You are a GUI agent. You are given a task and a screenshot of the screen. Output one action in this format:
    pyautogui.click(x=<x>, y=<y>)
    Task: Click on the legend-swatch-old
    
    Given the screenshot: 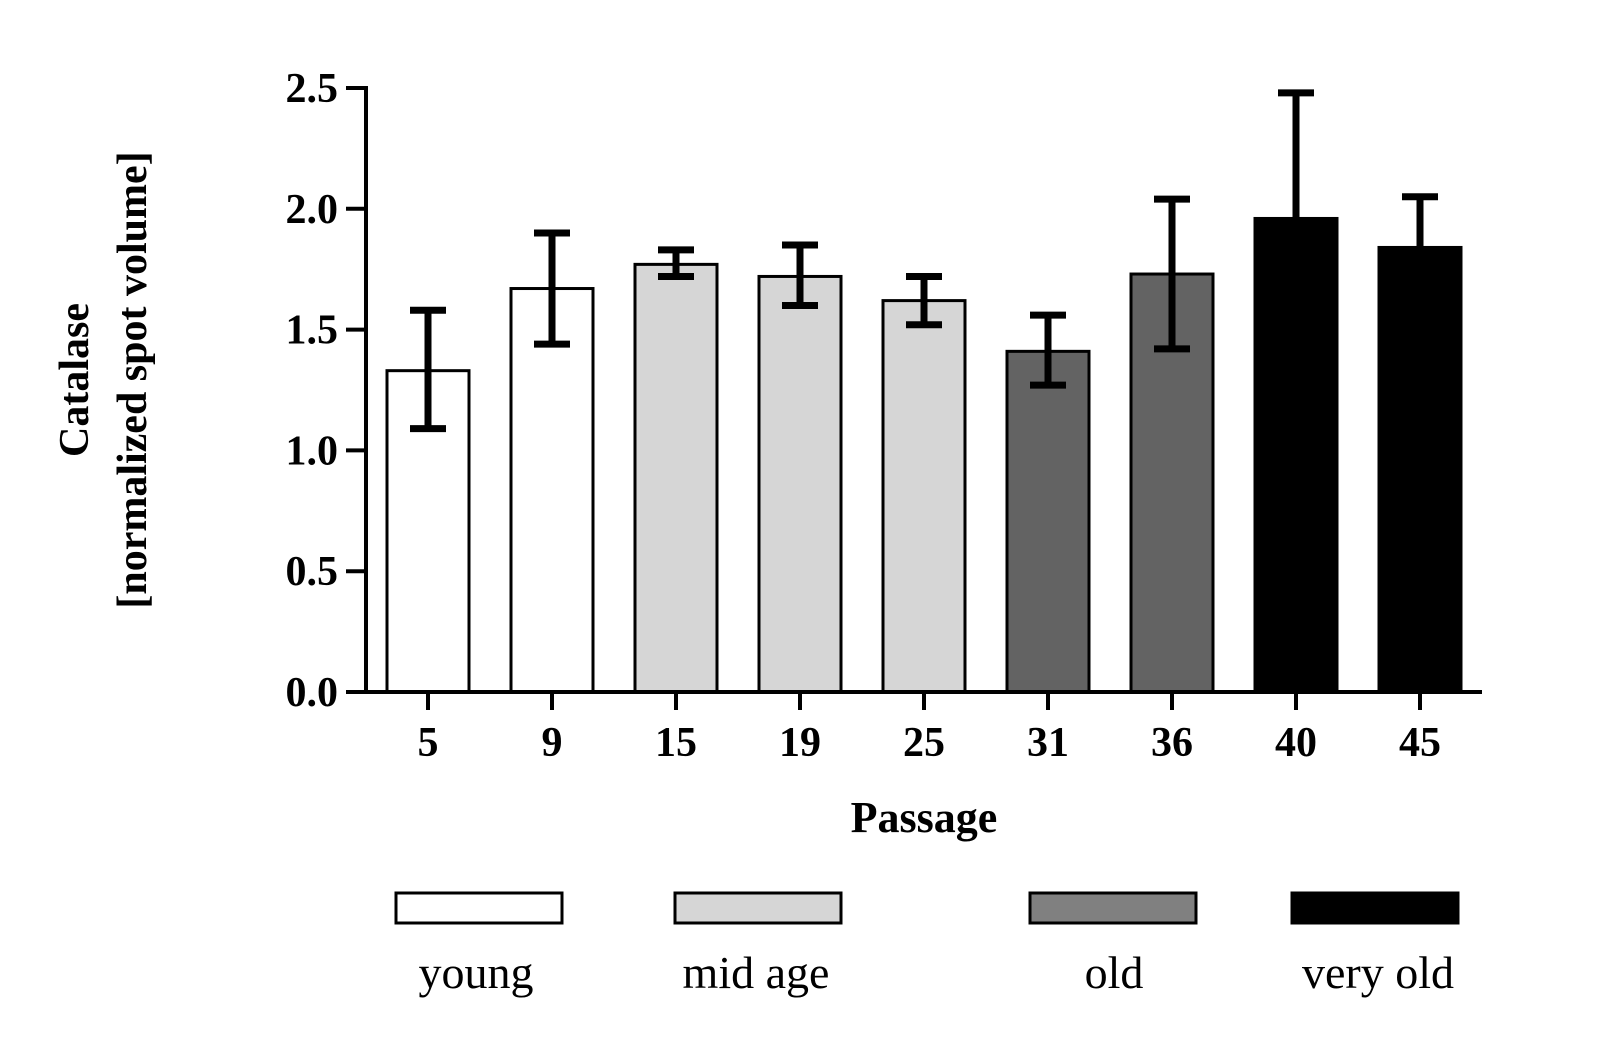 What is the action you would take?
    pyautogui.click(x=1113, y=908)
    